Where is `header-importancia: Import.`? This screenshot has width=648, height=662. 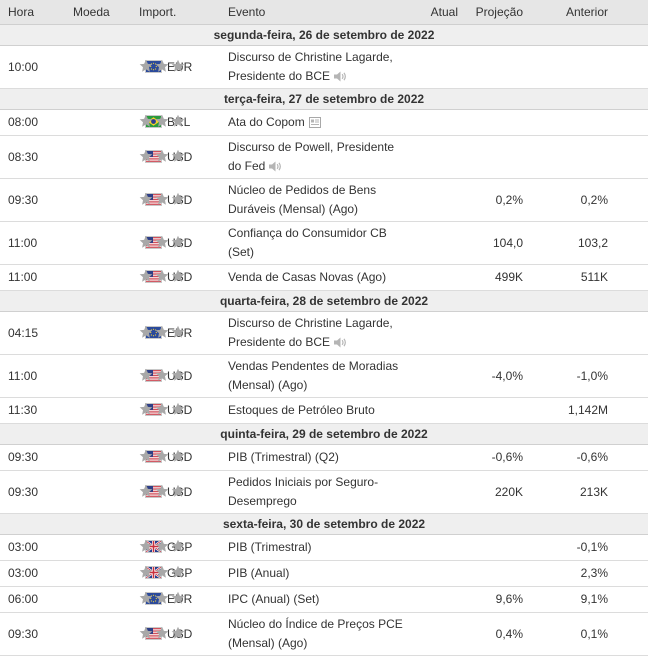
header-importancia: Import. is located at coordinates (183, 12).